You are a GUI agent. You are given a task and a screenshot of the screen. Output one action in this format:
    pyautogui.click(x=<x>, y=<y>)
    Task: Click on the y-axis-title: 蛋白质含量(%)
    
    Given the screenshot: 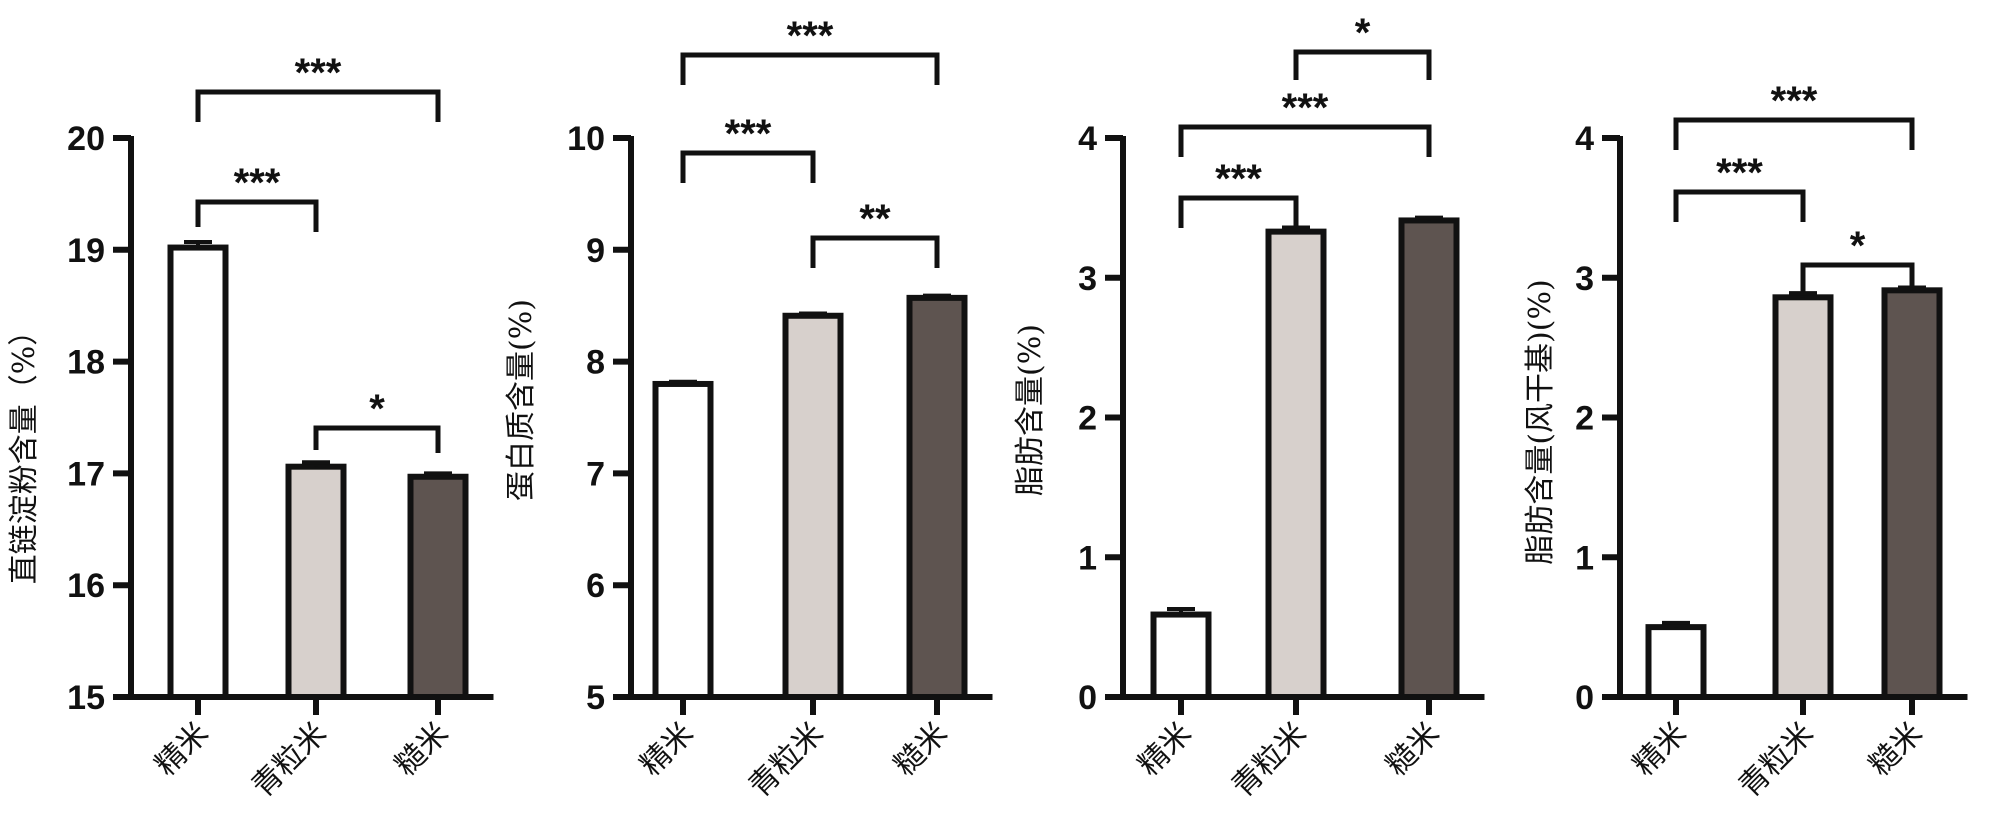 What is the action you would take?
    pyautogui.click(x=521, y=400)
    